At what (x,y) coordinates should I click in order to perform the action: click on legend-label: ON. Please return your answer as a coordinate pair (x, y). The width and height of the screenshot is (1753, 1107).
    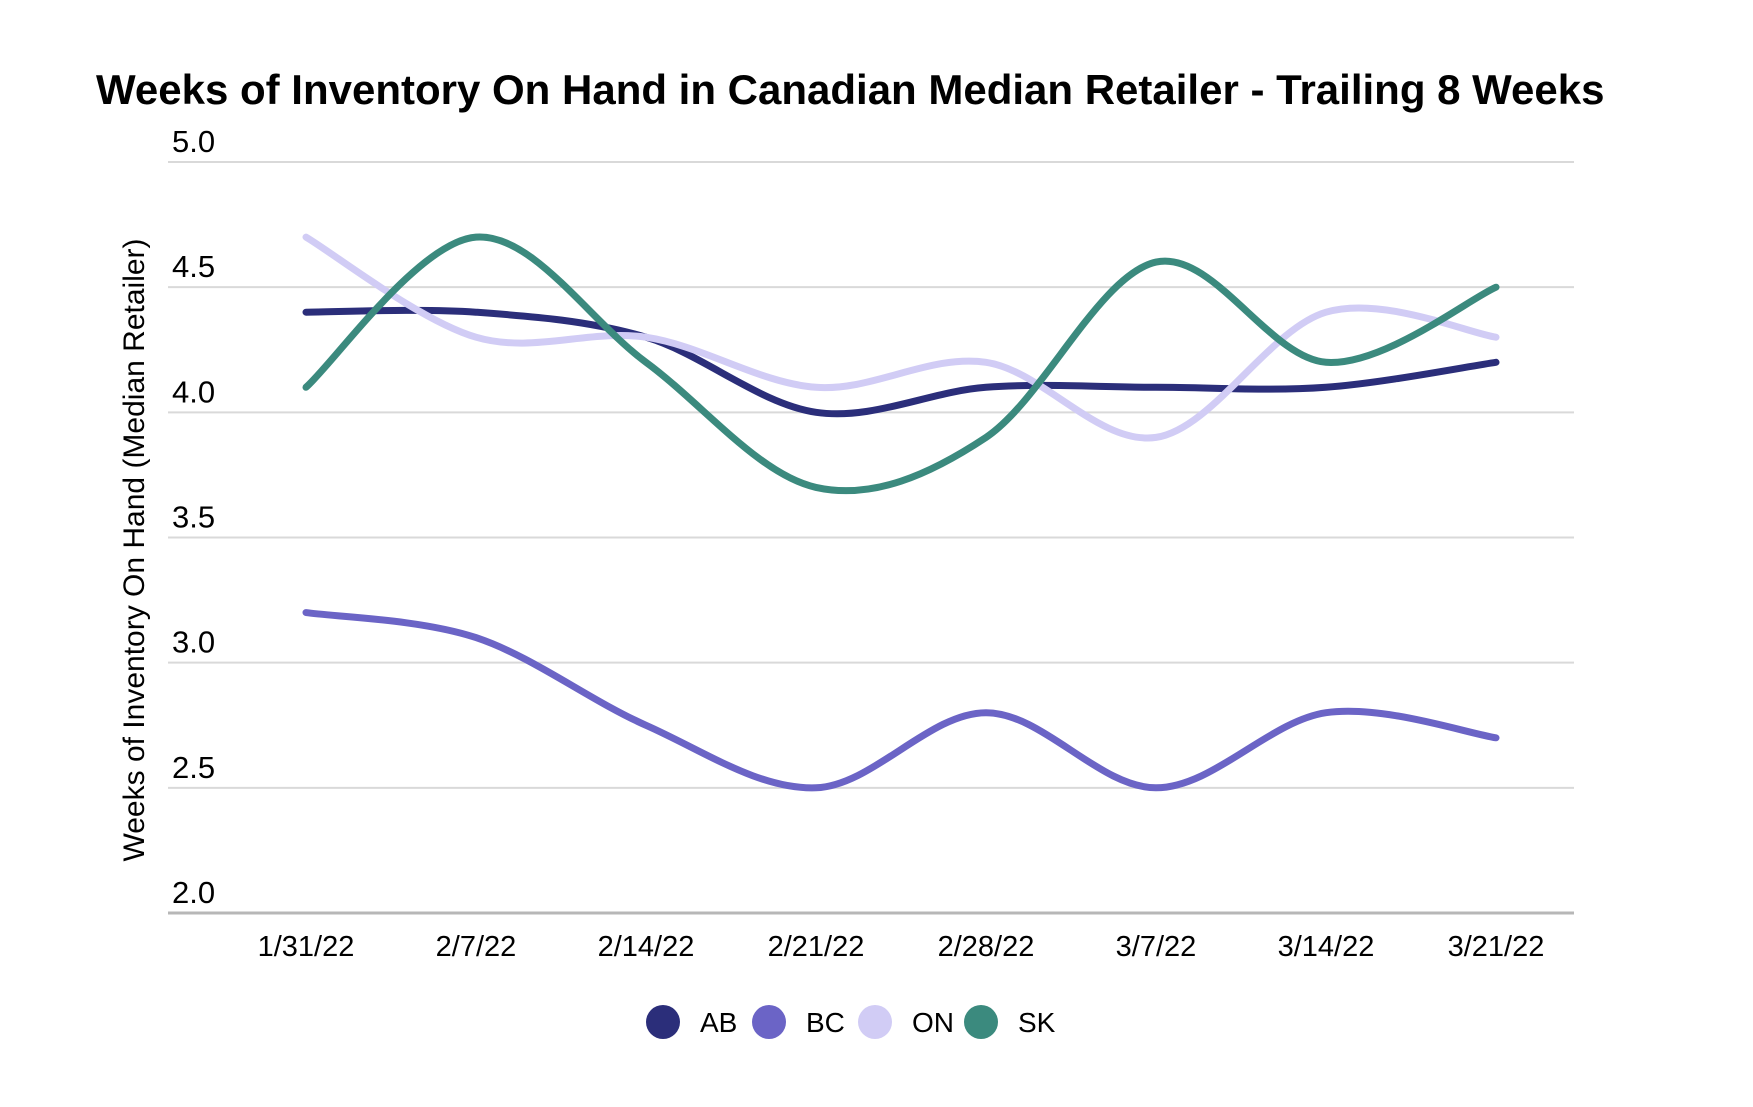
    Looking at the image, I should click on (933, 1022).